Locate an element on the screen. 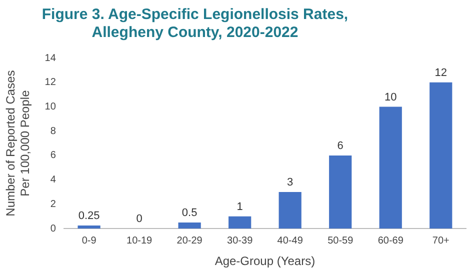  data-label: 10 is located at coordinates (390, 97).